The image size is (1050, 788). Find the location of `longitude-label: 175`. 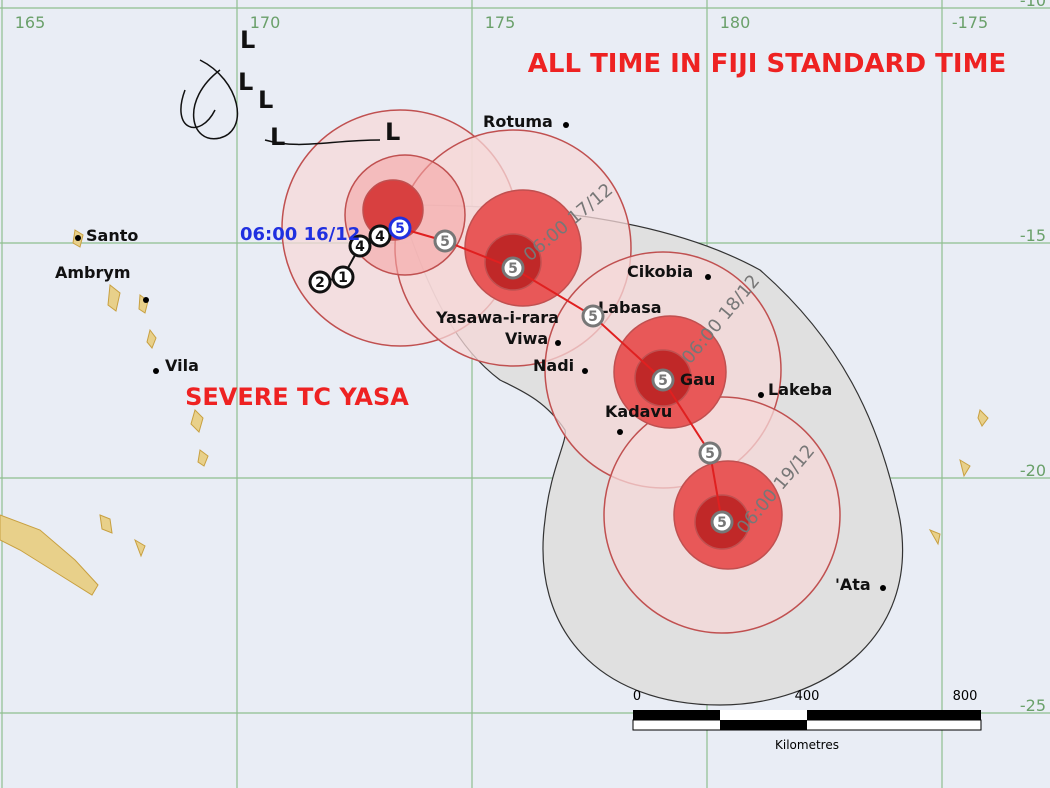

longitude-label: 175 is located at coordinates (500, 22).